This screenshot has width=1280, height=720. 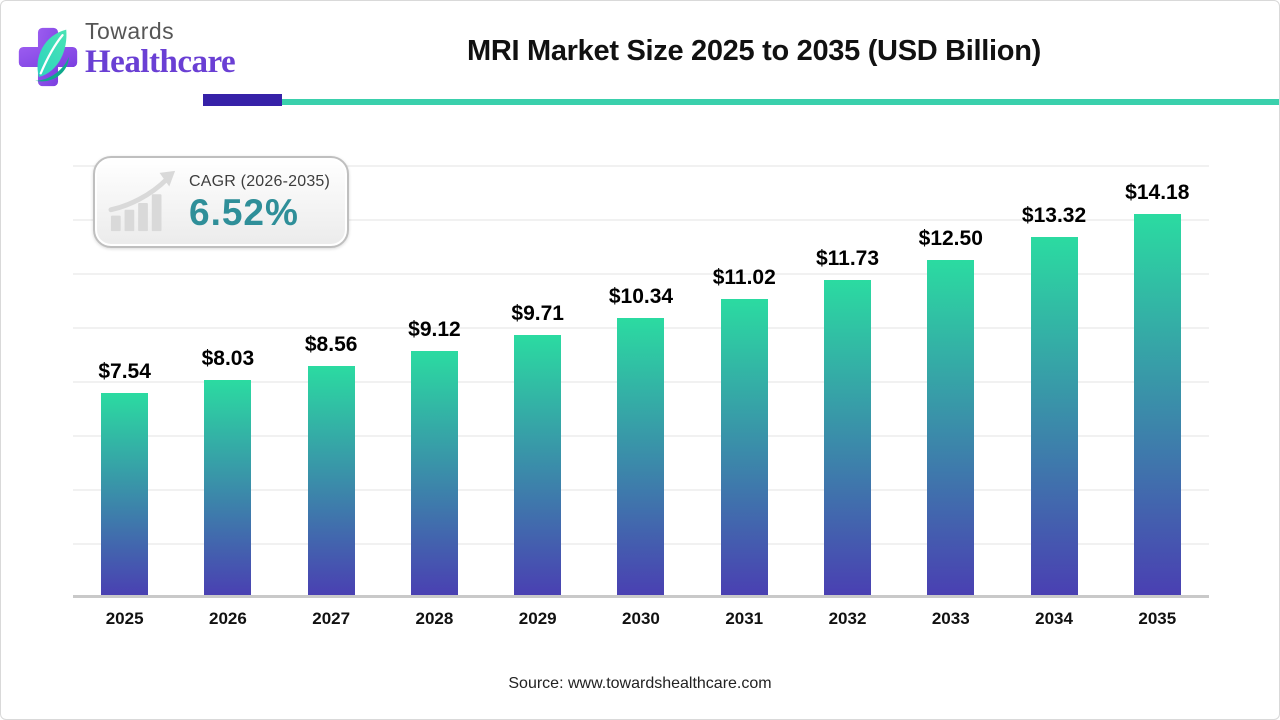 What do you see at coordinates (950, 238) in the screenshot?
I see `bar-value-label: $12.50` at bounding box center [950, 238].